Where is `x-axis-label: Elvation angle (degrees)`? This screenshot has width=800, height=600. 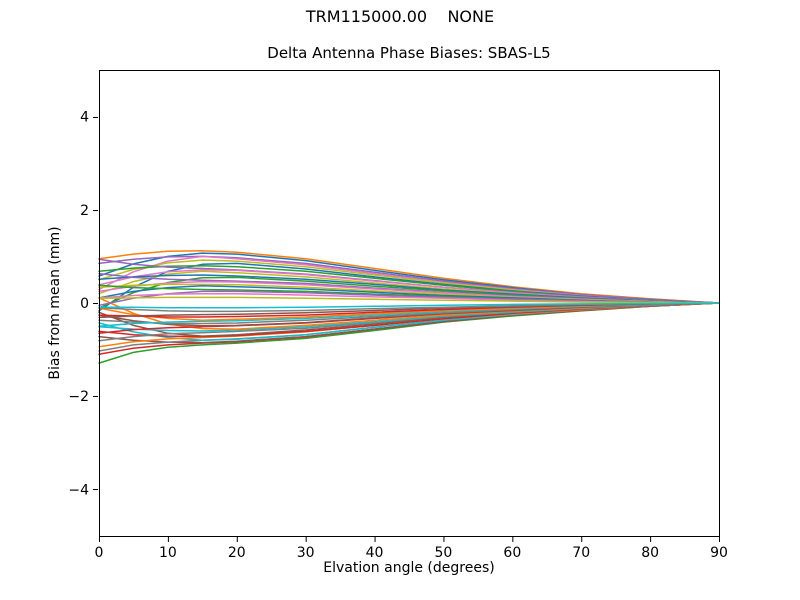
x-axis-label: Elvation angle (degrees) is located at coordinates (408, 568).